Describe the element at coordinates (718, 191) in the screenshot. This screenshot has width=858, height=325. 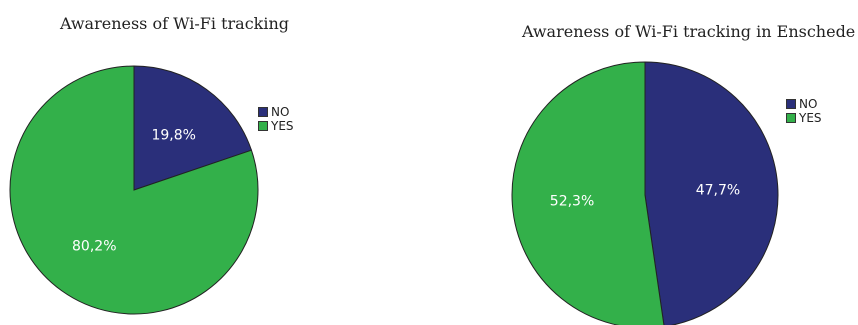
I see `data-label-no: 47,7%` at that location.